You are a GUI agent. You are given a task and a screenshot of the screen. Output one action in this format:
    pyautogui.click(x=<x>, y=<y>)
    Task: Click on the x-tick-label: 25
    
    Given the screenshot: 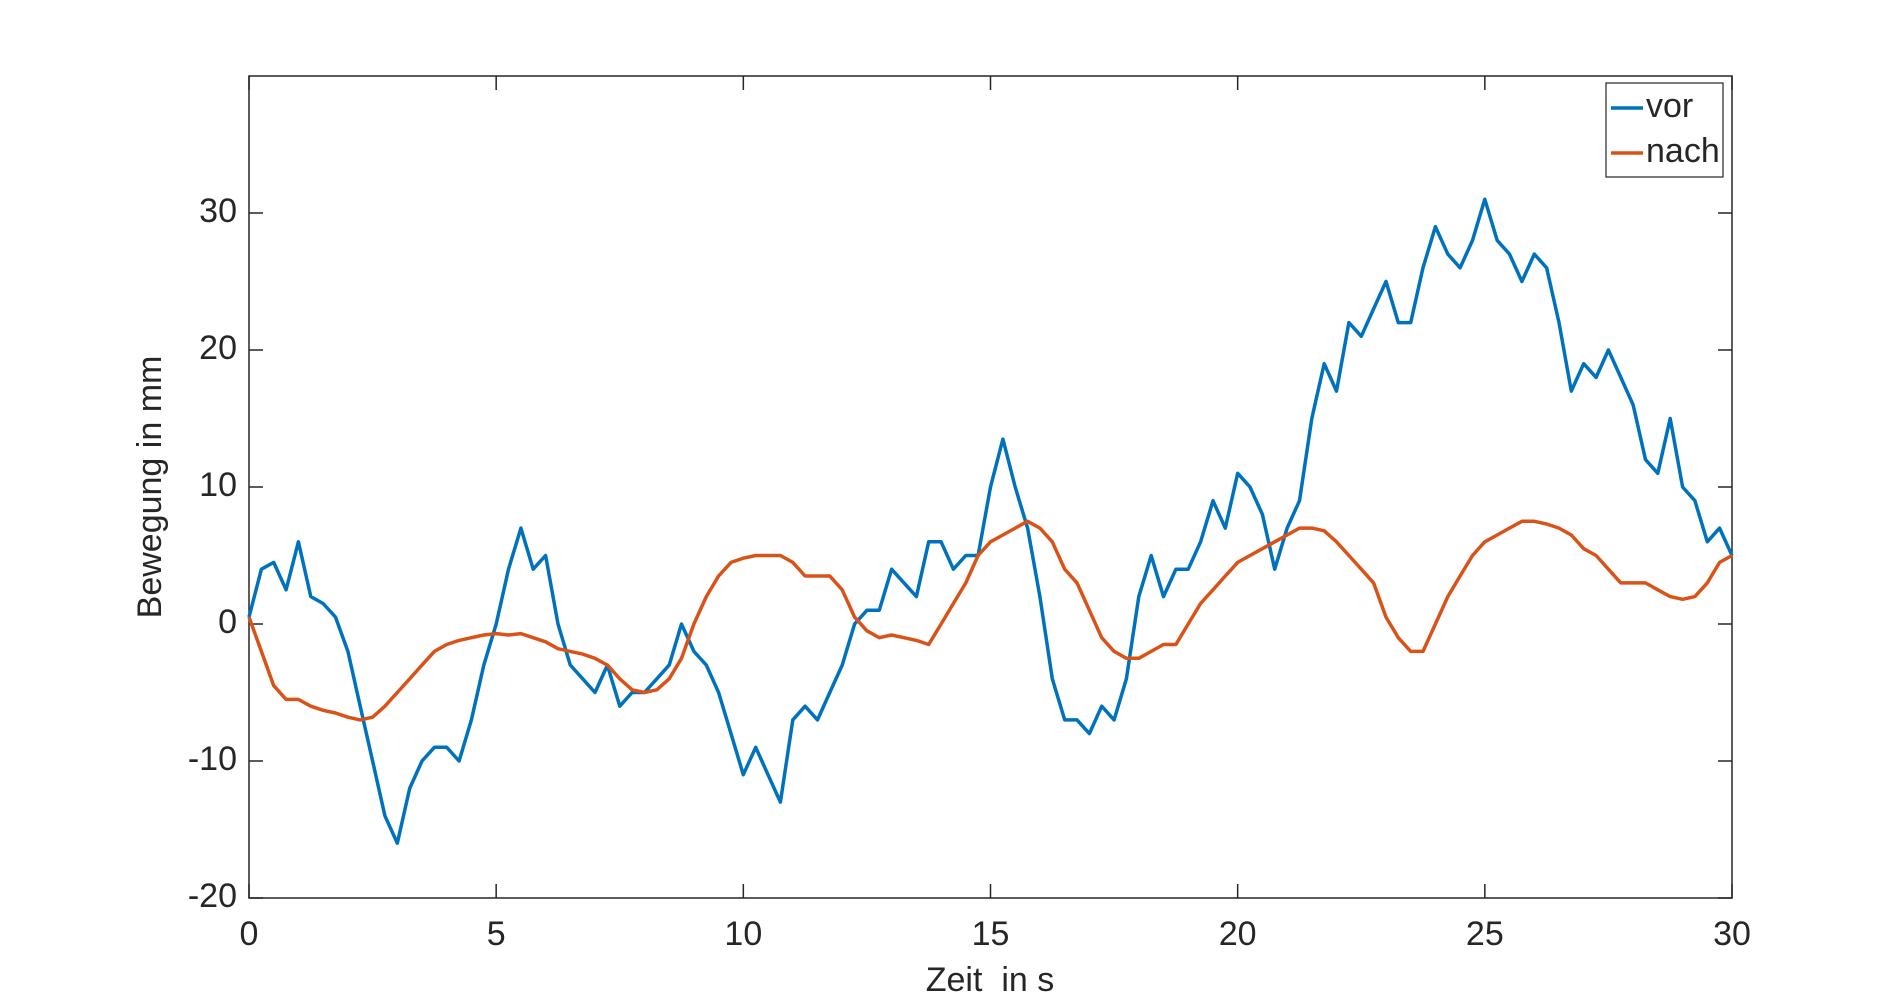 What is the action you would take?
    pyautogui.click(x=1485, y=934)
    